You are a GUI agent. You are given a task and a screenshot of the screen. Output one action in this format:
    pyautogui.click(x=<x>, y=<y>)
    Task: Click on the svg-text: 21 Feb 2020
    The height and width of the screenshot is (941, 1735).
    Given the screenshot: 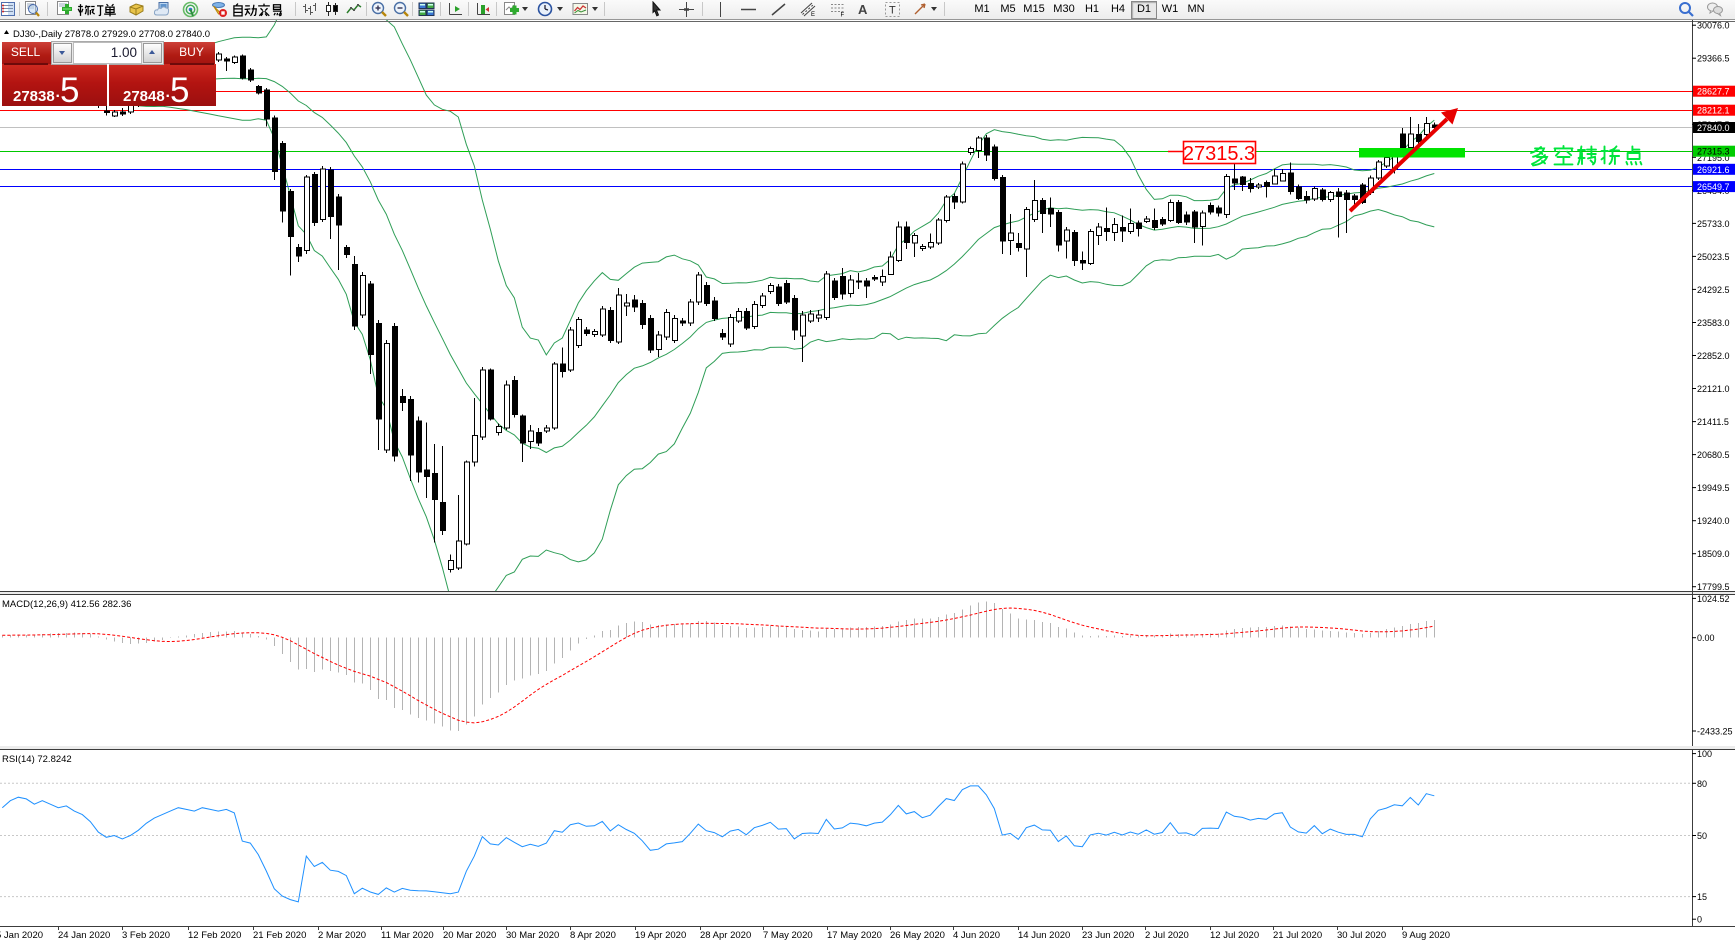 What is the action you would take?
    pyautogui.click(x=279, y=935)
    